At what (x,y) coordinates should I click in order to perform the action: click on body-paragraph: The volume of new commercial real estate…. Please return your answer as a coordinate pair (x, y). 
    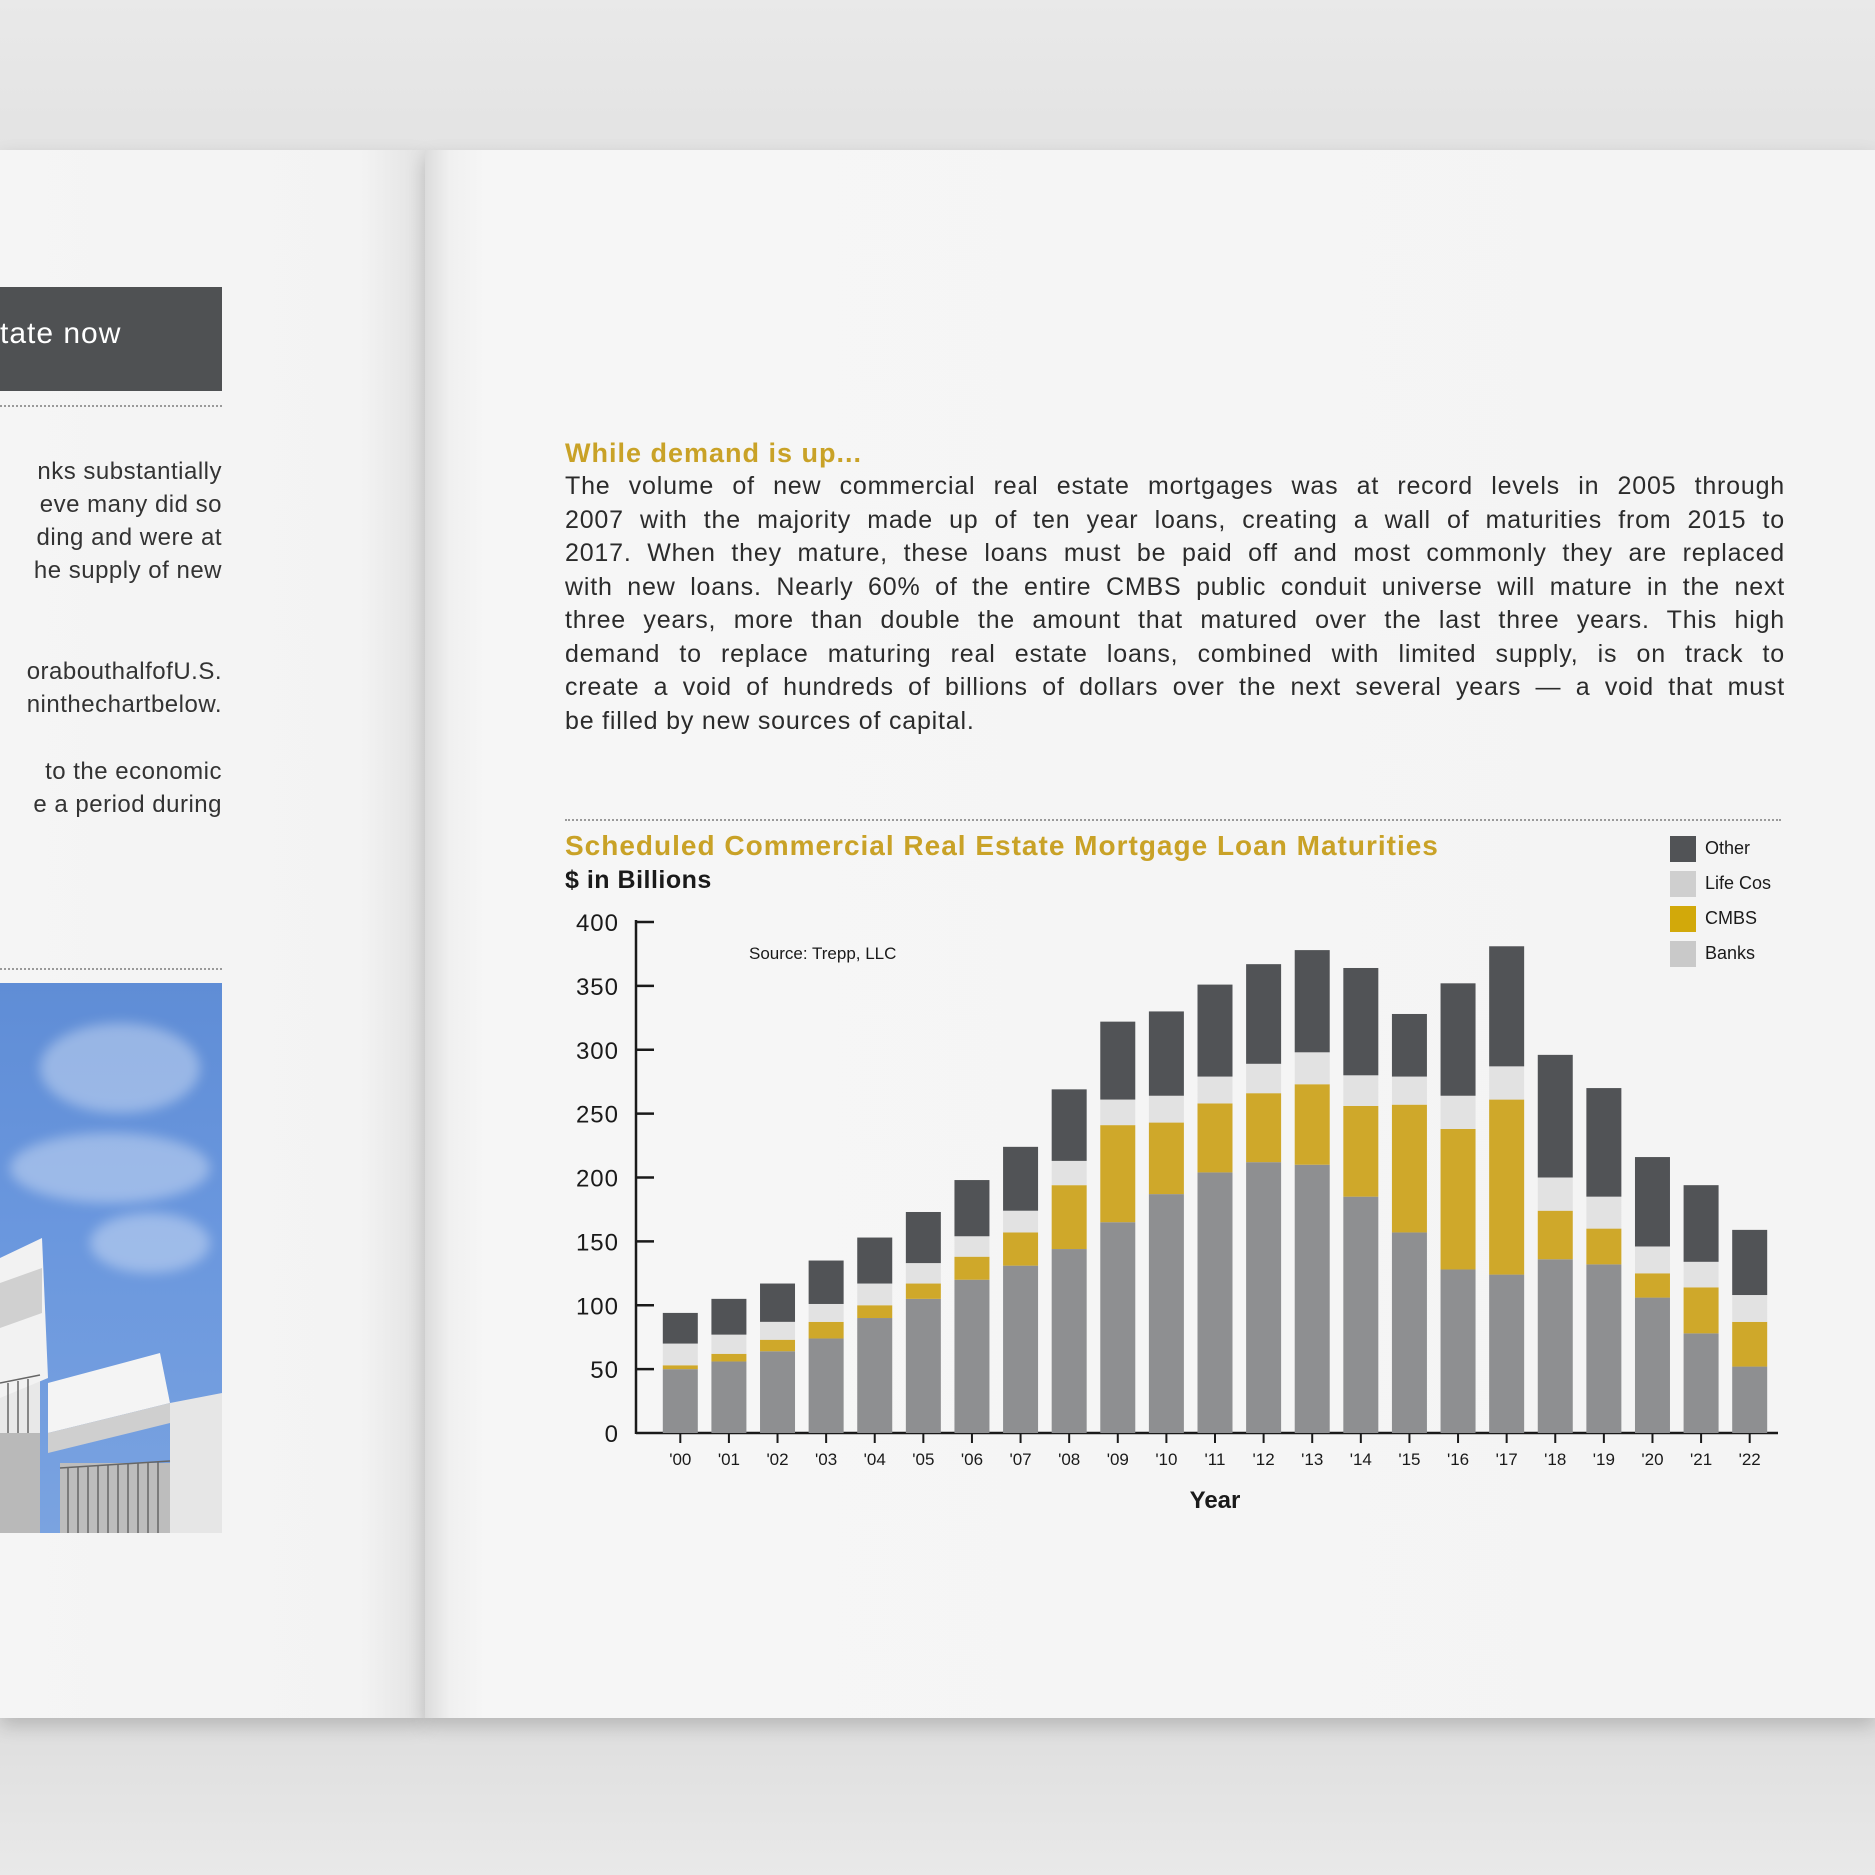
    Looking at the image, I should click on (1175, 604).